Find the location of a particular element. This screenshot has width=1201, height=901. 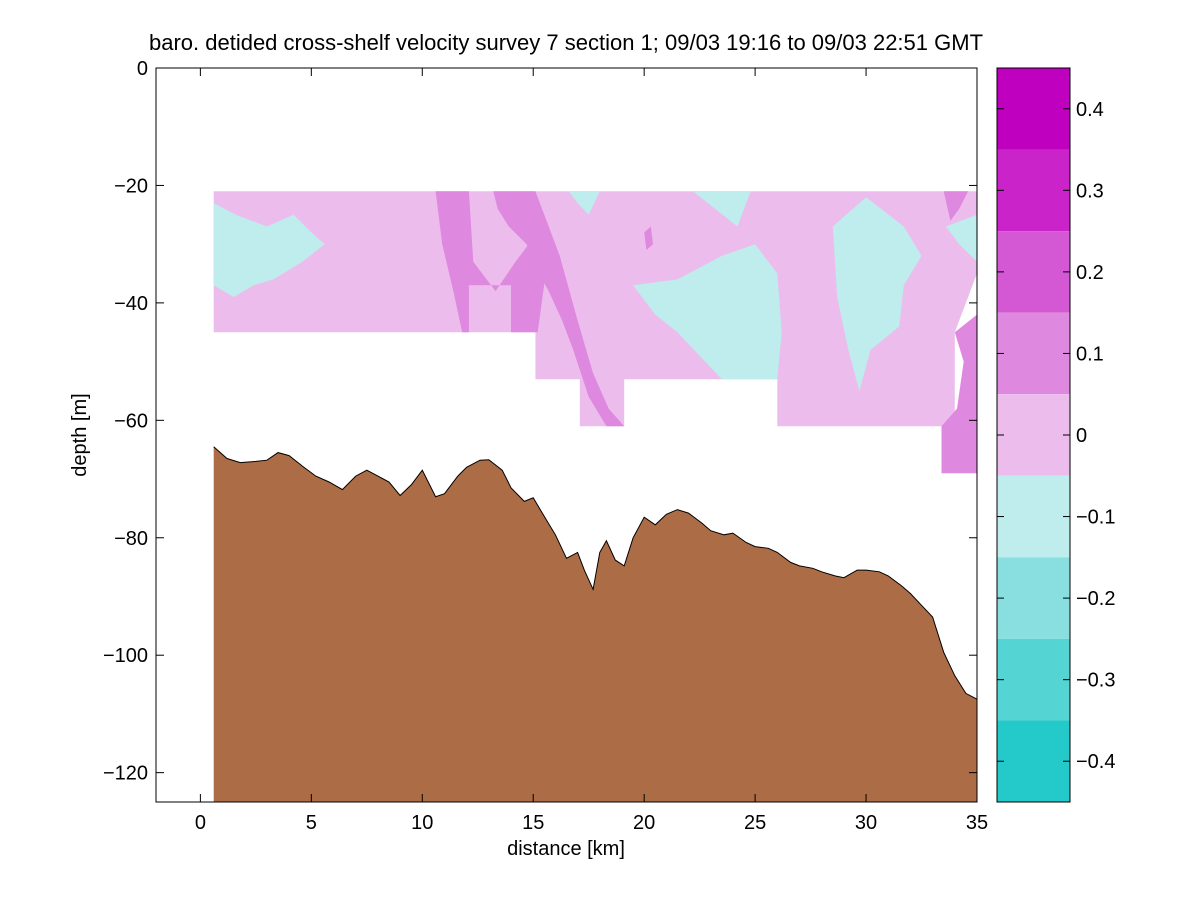

x-tick-label: 20 is located at coordinates (644, 823).